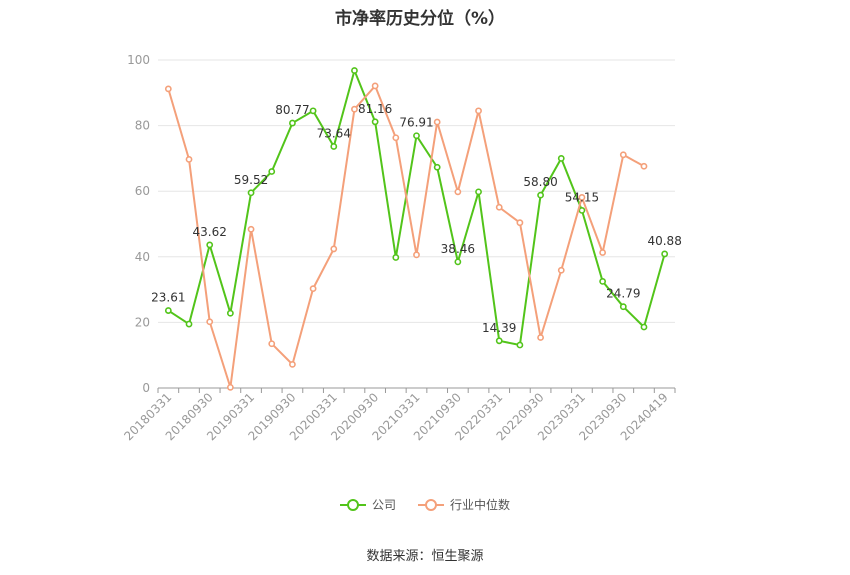  Describe the element at coordinates (142, 322) in the screenshot. I see `y-tick-label: 20` at that location.